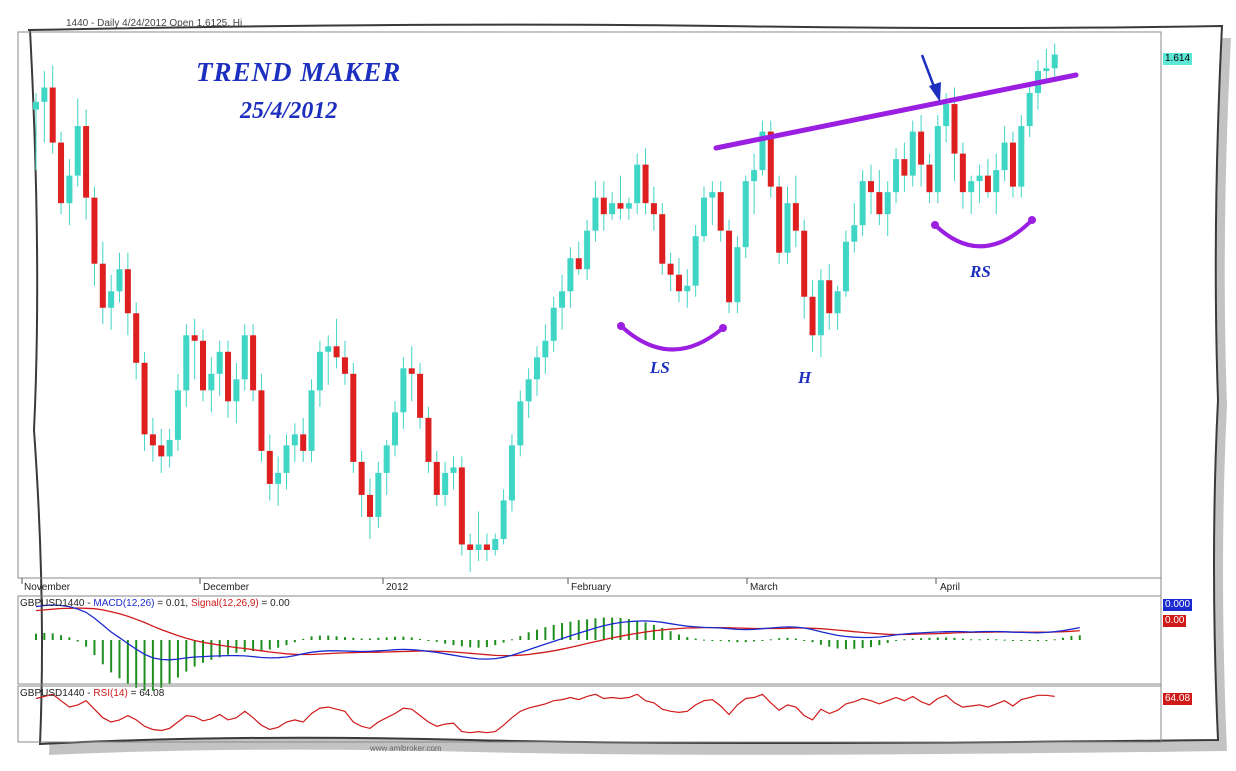 The height and width of the screenshot is (771, 1236). Describe the element at coordinates (154, 23) in the screenshot. I see `chart-header-info: 1440 - Daily 4/24/2012 Open 1.6125, Hi` at that location.